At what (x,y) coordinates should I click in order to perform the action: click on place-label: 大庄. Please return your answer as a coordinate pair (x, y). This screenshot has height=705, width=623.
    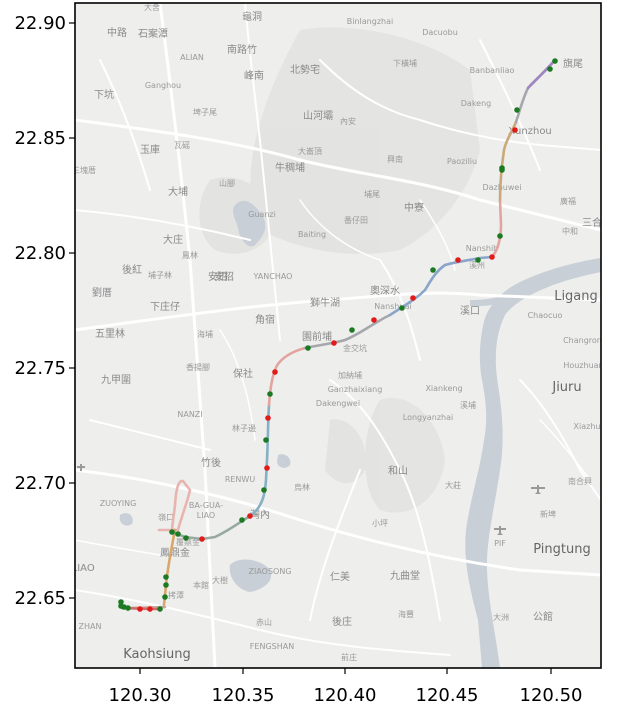
    Looking at the image, I should click on (173, 239).